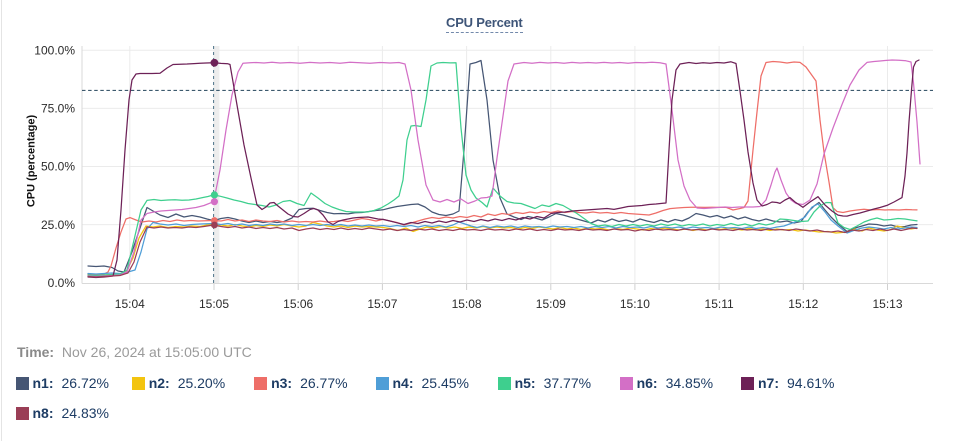  What do you see at coordinates (58, 225) in the screenshot?
I see `svg-text: 25.0%` at bounding box center [58, 225].